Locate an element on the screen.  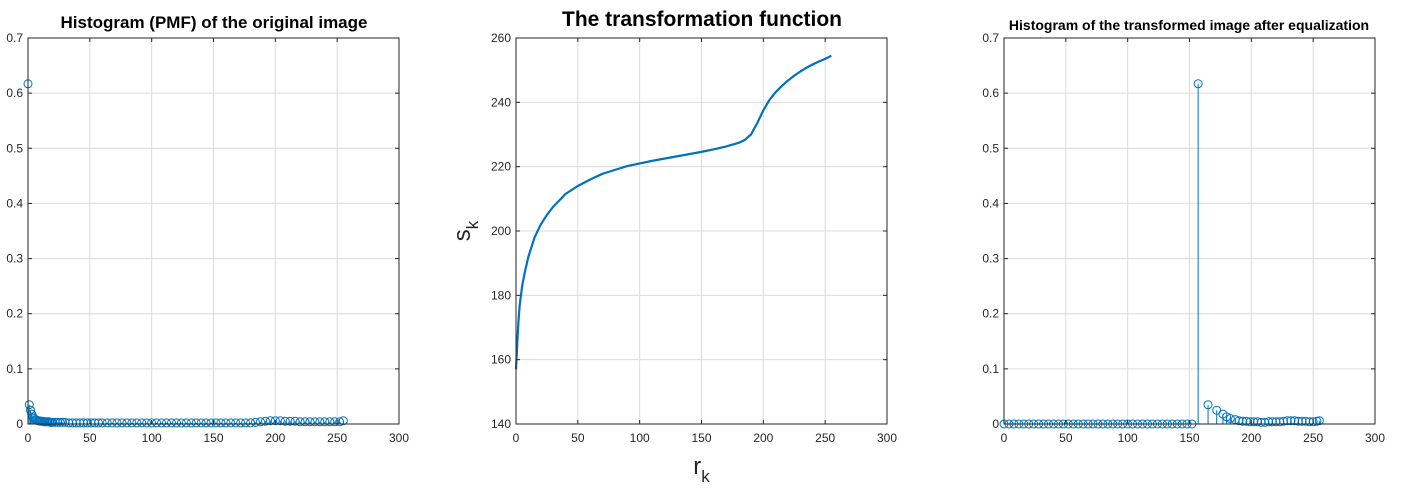
series-line is located at coordinates (673, 212).